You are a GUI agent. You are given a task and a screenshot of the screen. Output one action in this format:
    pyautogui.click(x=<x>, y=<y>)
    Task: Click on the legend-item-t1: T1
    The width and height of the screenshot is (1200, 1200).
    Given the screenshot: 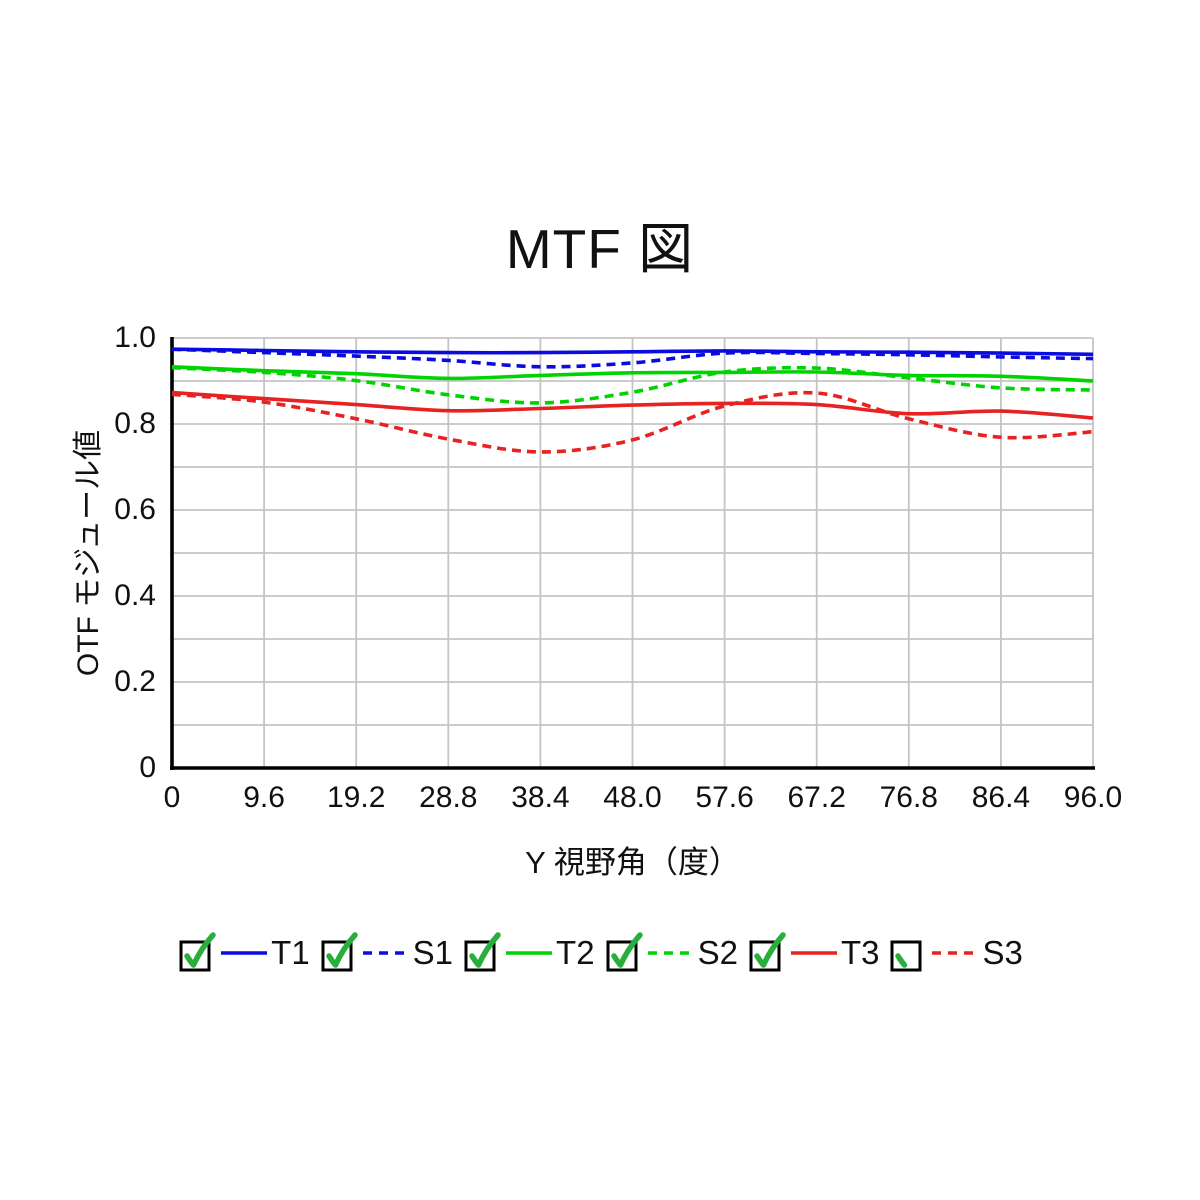 What is the action you would take?
    pyautogui.click(x=243, y=953)
    